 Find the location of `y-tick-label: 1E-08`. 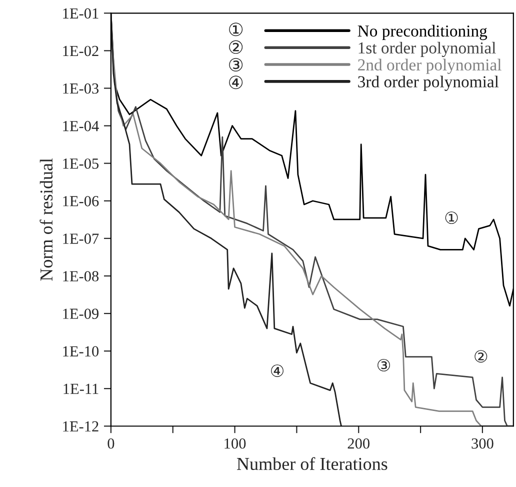

y-tick-label: 1E-08 is located at coordinates (81, 276).